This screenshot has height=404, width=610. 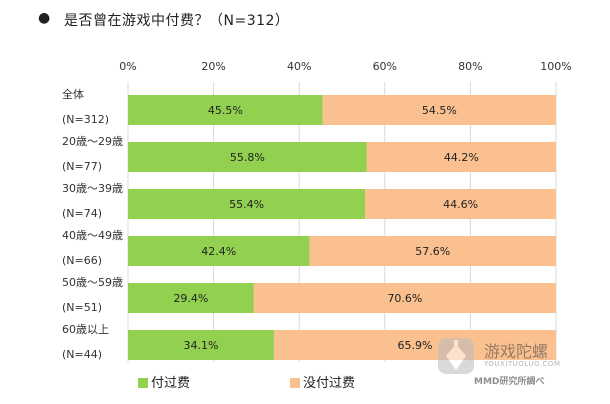 I want to click on data-label: 55.8%, so click(x=247, y=157).